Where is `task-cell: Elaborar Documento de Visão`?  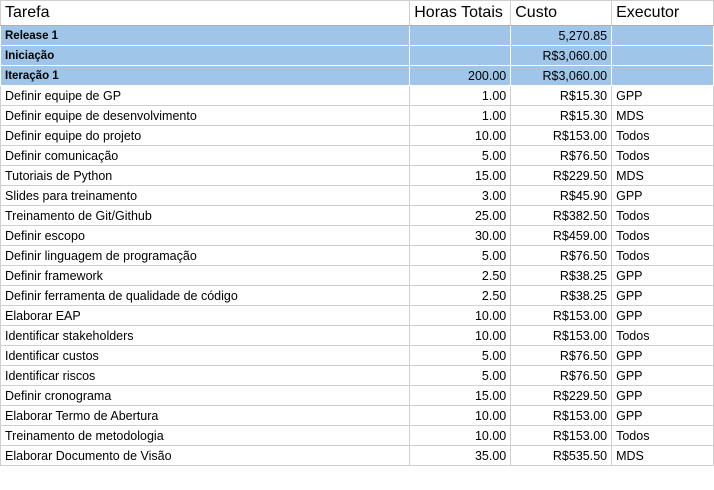 task-cell: Elaborar Documento de Visão is located at coordinates (205, 455).